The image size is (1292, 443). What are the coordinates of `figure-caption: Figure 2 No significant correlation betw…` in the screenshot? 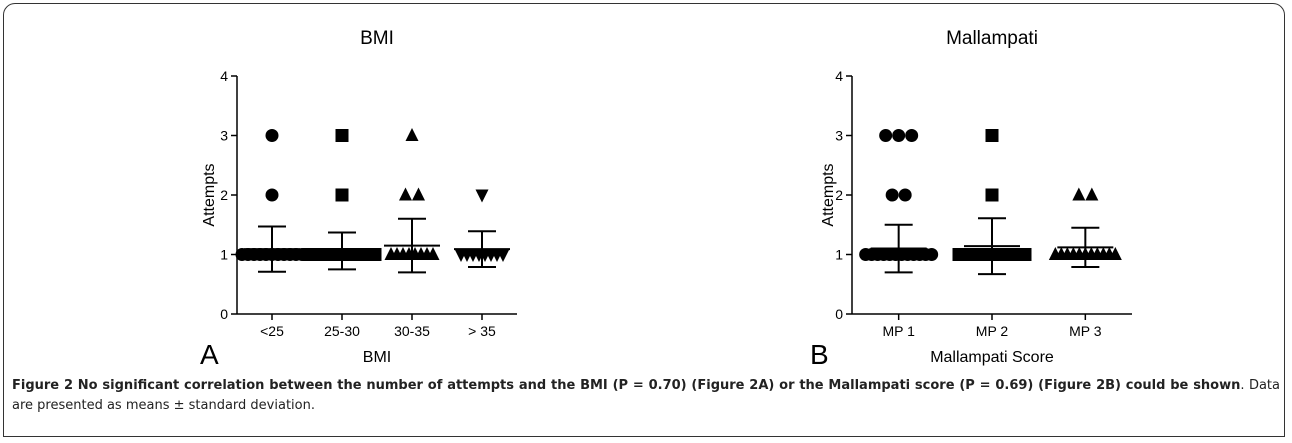 It's located at (646, 396).